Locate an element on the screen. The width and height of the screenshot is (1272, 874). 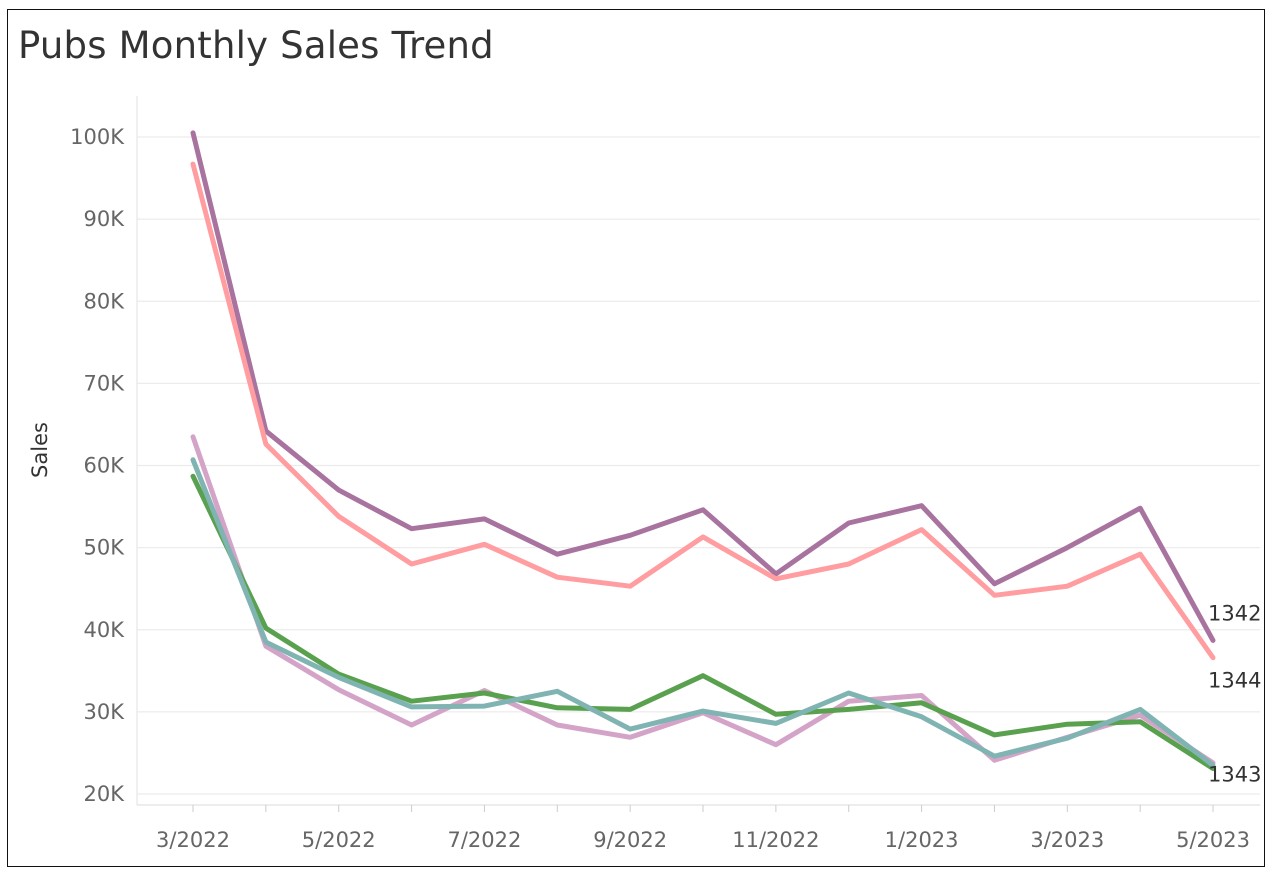
series-end-labels: 1342 1344 1343 is located at coordinates (1234, 693).